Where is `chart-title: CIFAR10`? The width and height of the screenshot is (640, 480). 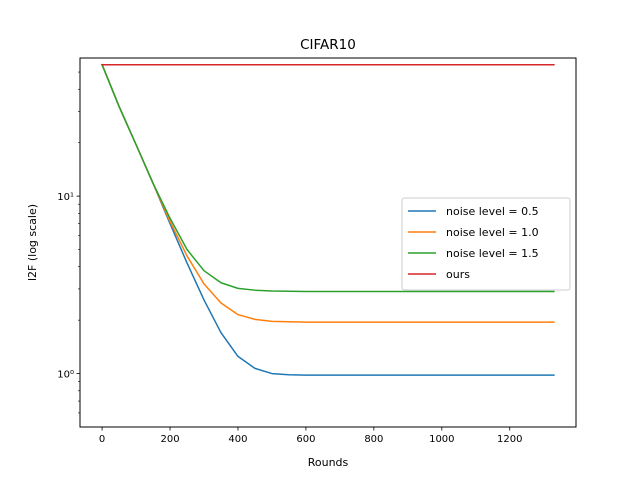
chart-title: CIFAR10 is located at coordinates (328, 45).